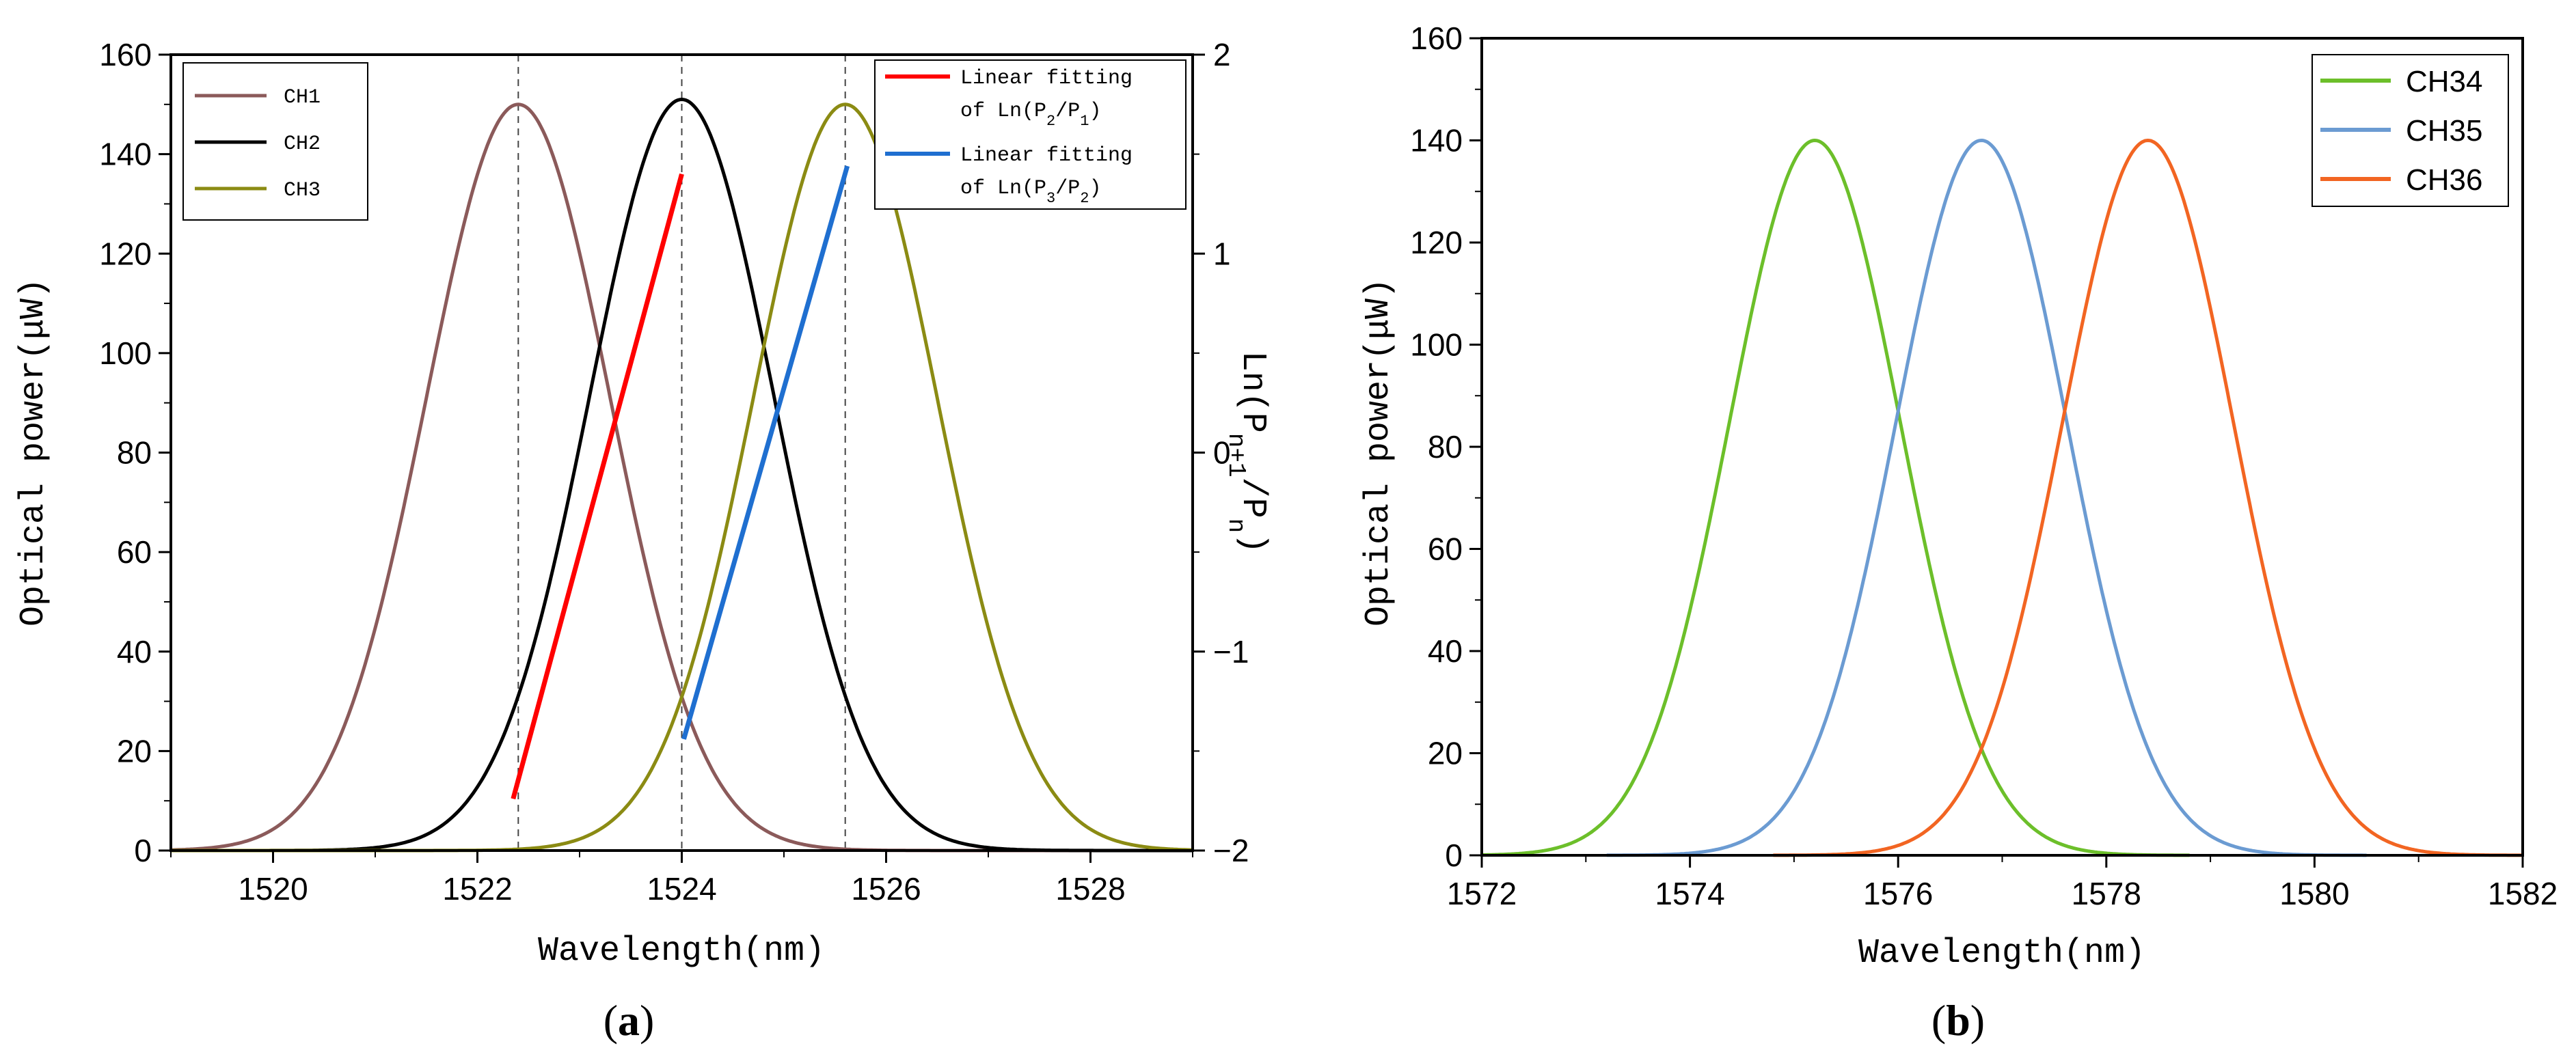 Image resolution: width=2576 pixels, height=1063 pixels. Describe the element at coordinates (1454, 855) in the screenshot. I see `b-y-tick-label: 0` at that location.